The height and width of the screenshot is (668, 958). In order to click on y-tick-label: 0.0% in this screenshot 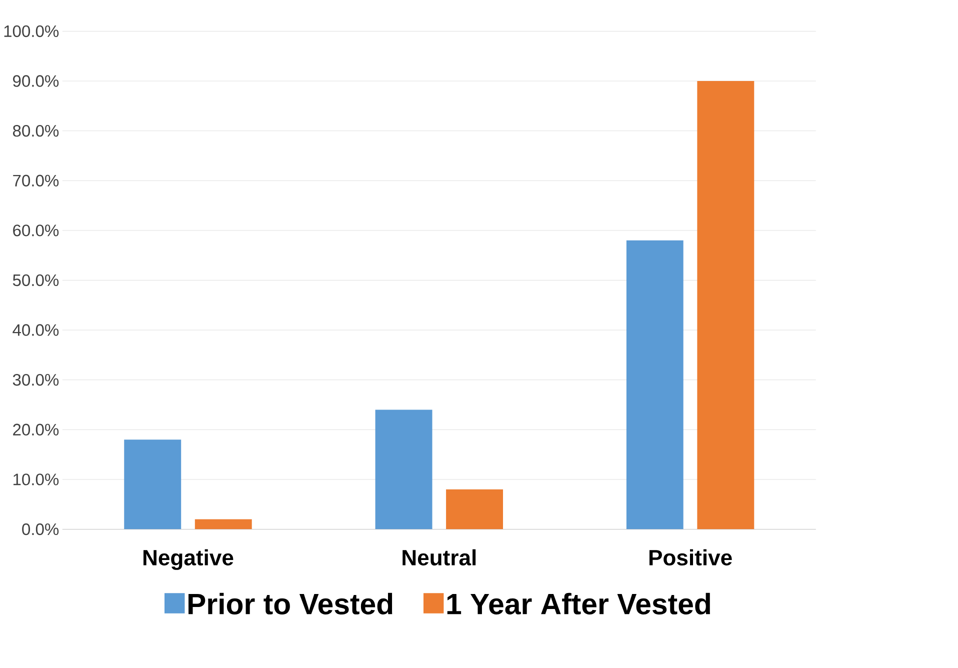, I will do `click(40, 529)`.